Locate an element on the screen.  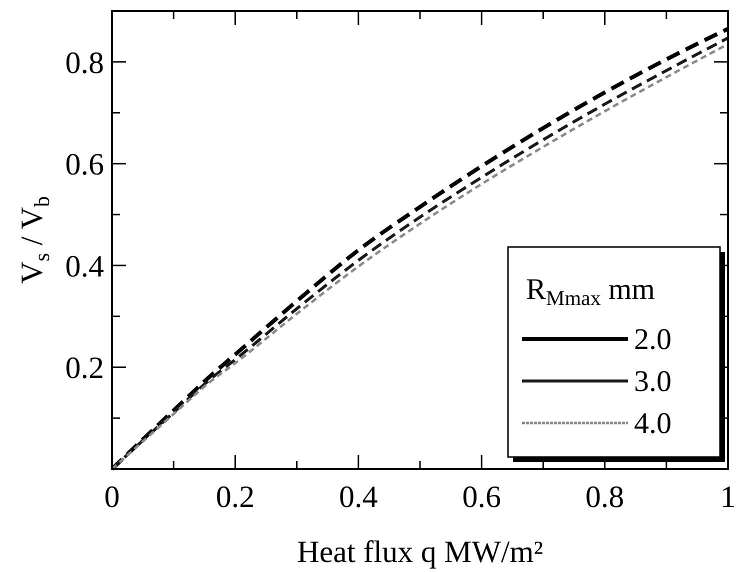
y-tick-label: 0.2 is located at coordinates (84, 368).